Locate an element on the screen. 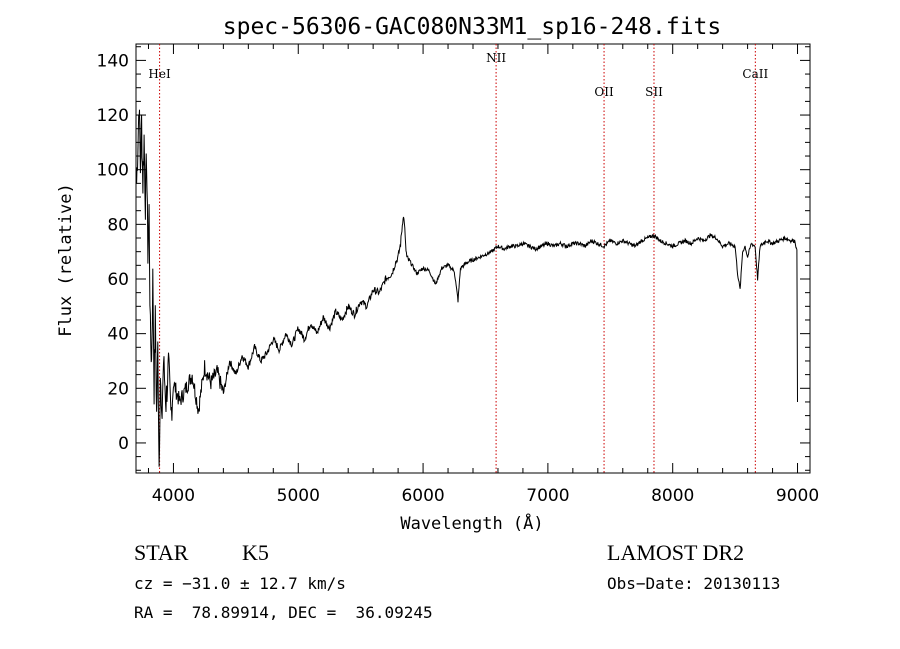  spectral-line-label: OII is located at coordinates (604, 92).